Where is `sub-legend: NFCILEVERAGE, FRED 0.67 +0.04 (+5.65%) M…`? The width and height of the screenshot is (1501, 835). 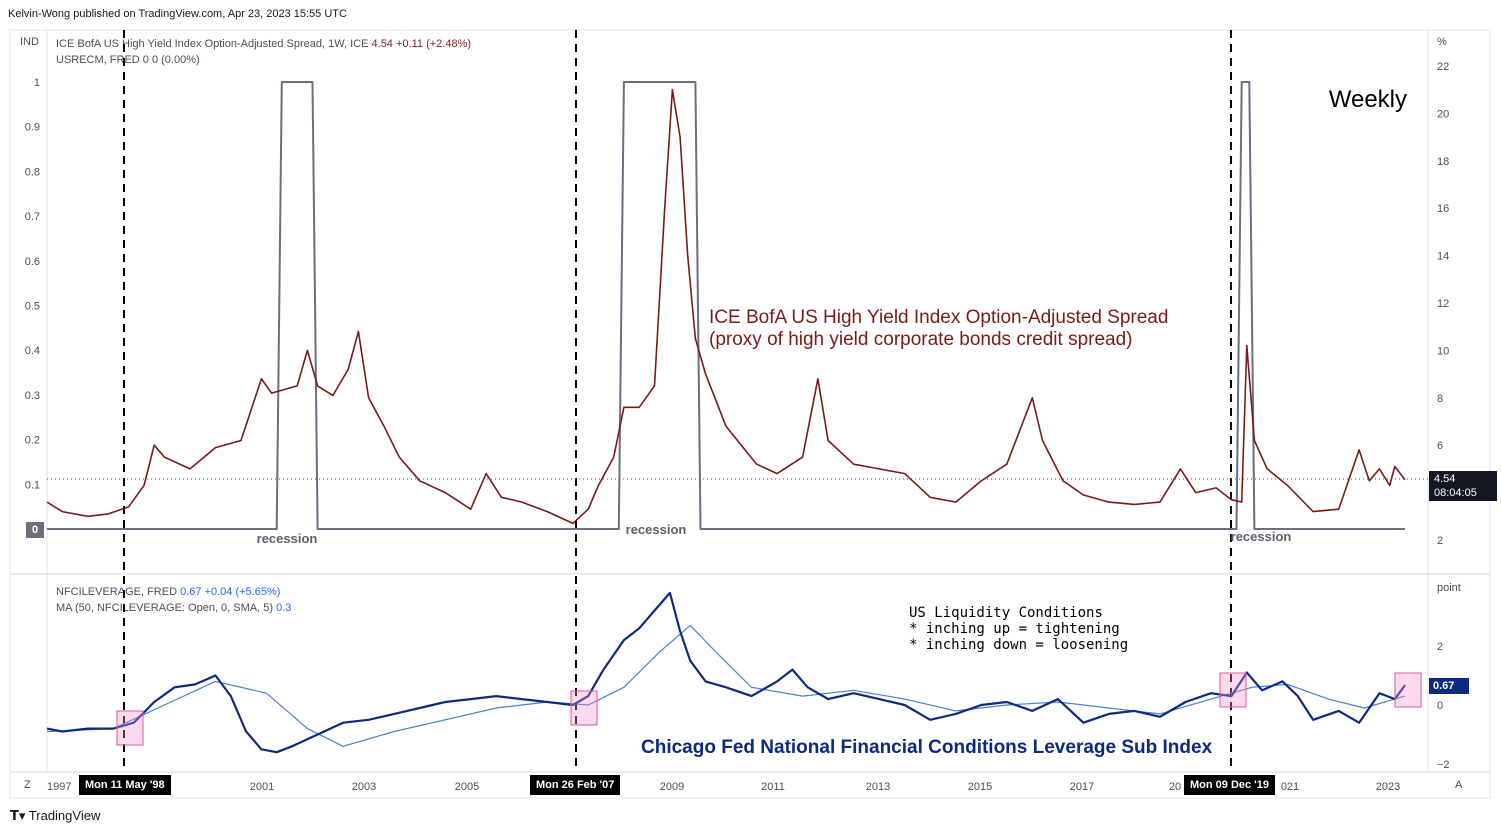
sub-legend: NFCILEVERAGE, FRED 0.67 +0.04 (+5.65%) M… is located at coordinates (173, 600).